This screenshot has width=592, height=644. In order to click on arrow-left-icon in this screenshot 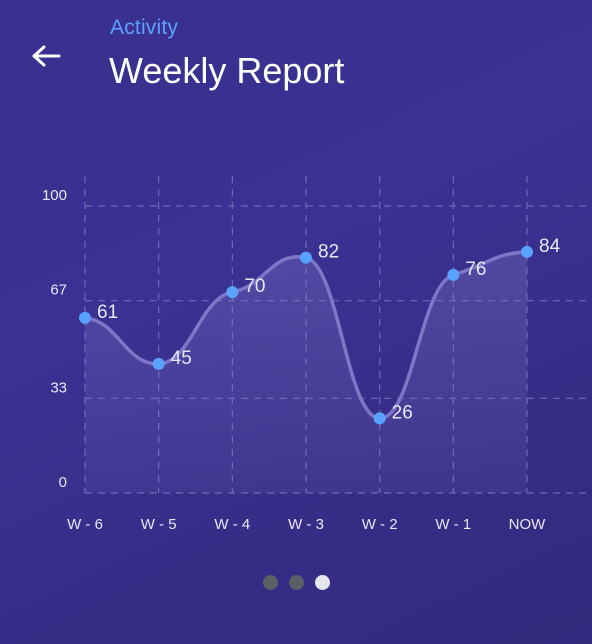, I will do `click(46, 56)`.